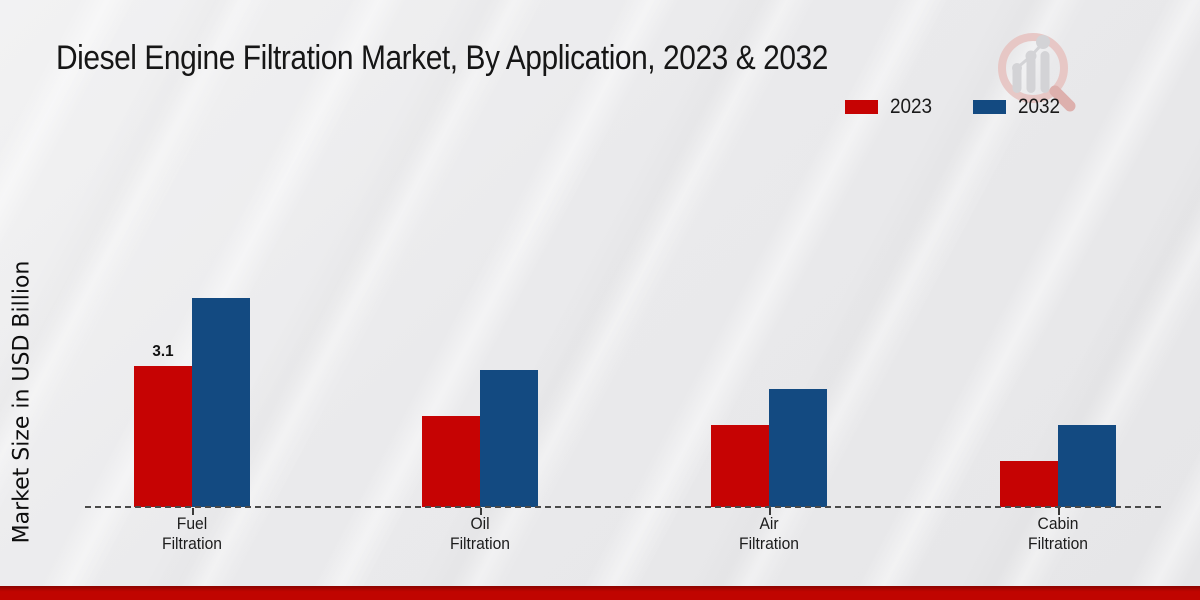  What do you see at coordinates (481, 511) in the screenshot?
I see `x-axis-tick-oil-filtration` at bounding box center [481, 511].